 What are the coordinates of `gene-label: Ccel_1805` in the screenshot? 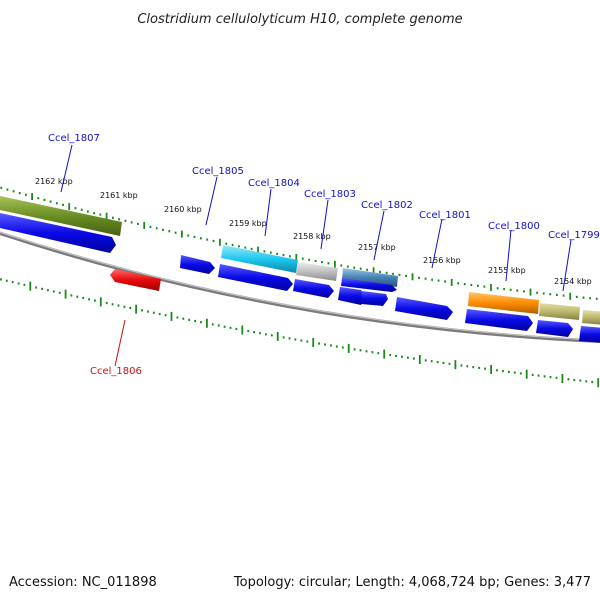 It's located at (218, 171).